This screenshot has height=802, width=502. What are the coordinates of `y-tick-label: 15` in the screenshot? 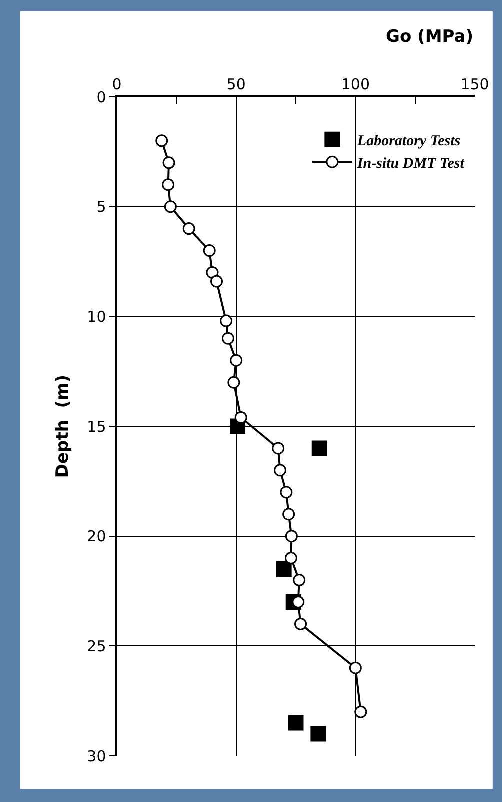 It's located at (96, 427).